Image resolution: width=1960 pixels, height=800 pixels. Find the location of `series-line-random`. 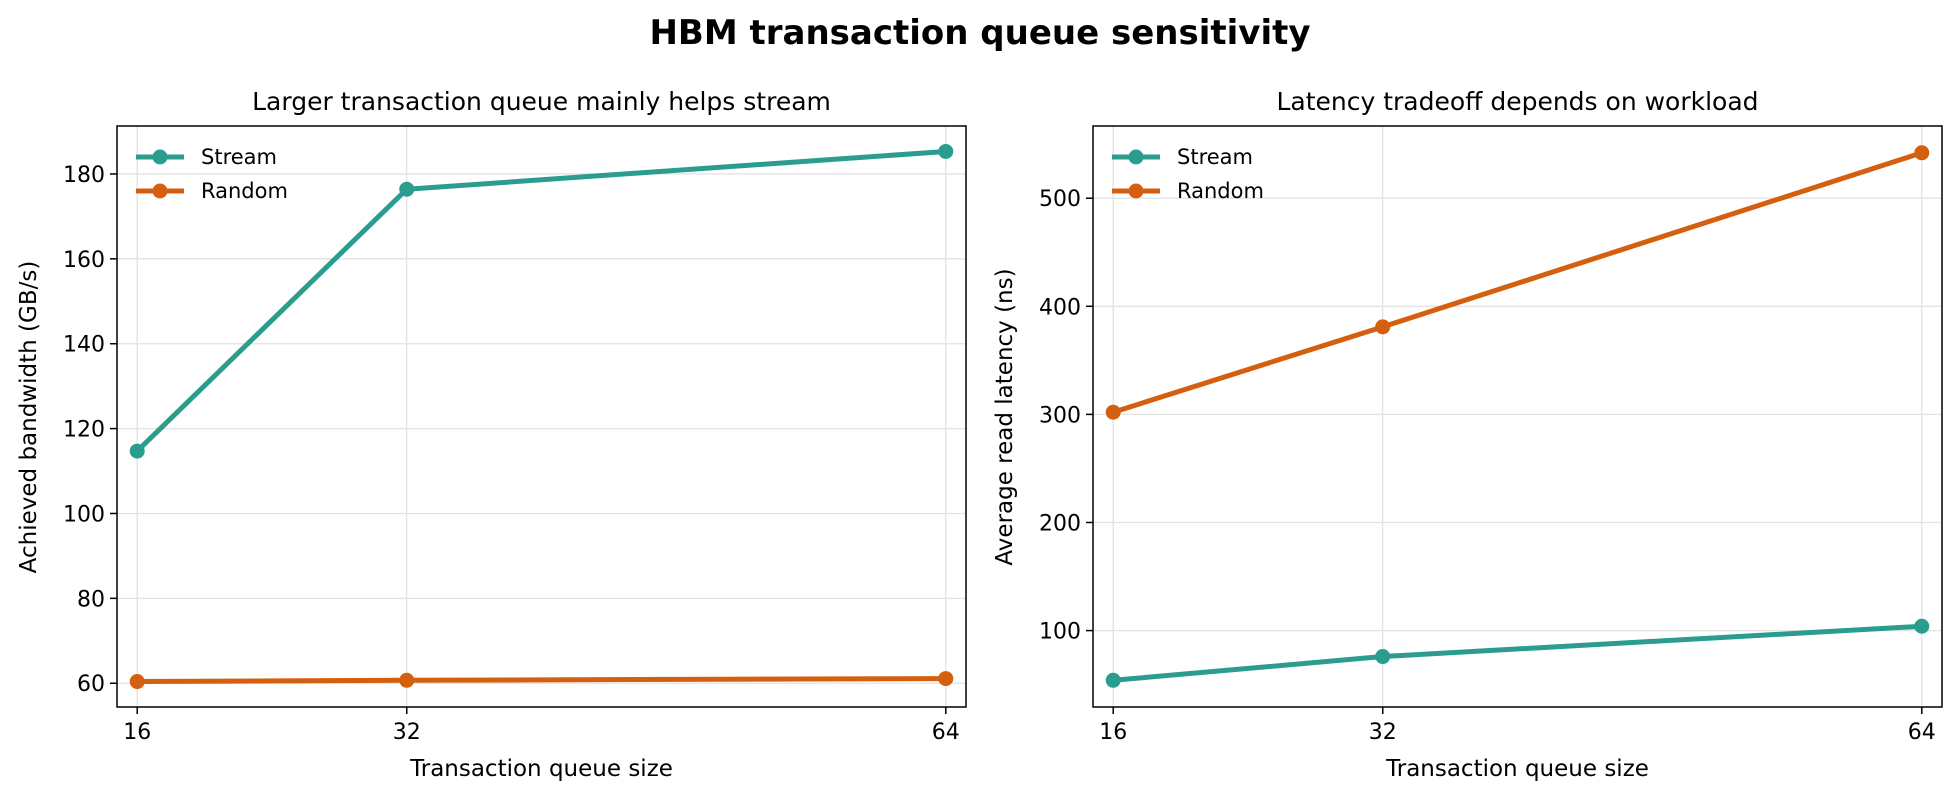

series-line-random is located at coordinates (541, 680).